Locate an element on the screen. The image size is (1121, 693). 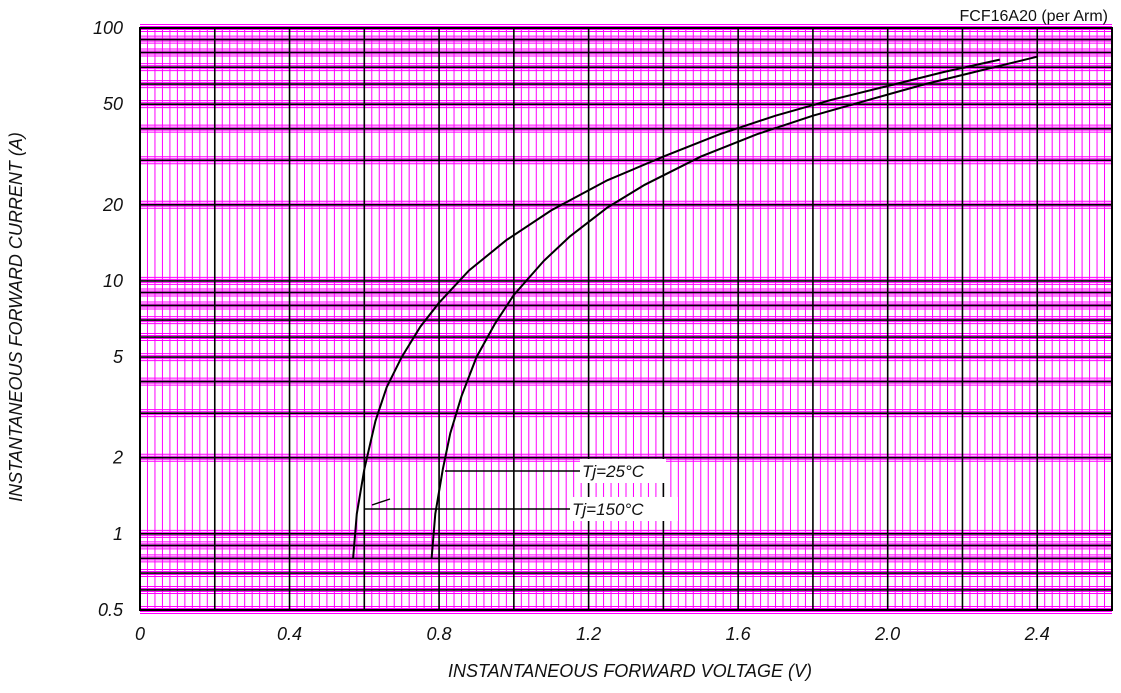
x-tick-label: 2.4 is located at coordinates (1037, 634).